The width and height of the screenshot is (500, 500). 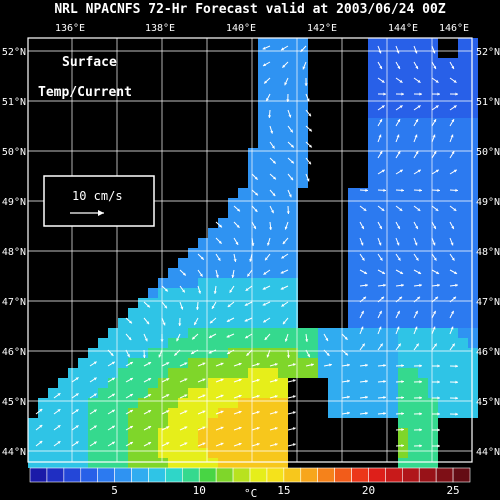 What do you see at coordinates (14, 352) in the screenshot?
I see `lat-label-left: 46°N` at bounding box center [14, 352].